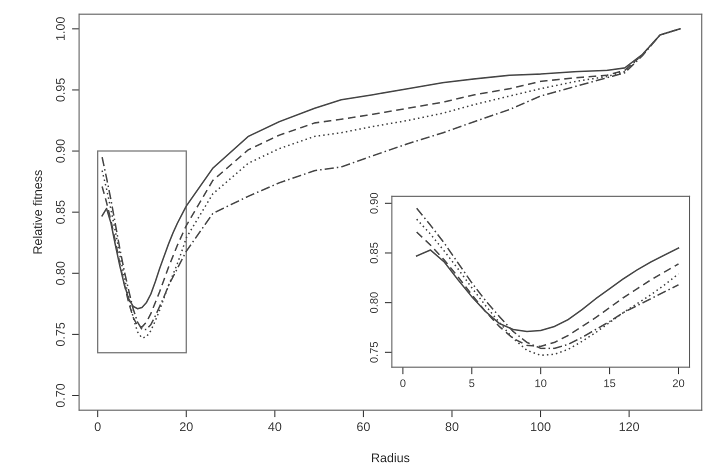 The width and height of the screenshot is (719, 472). I want to click on x-axis-title: Radius, so click(391, 457).